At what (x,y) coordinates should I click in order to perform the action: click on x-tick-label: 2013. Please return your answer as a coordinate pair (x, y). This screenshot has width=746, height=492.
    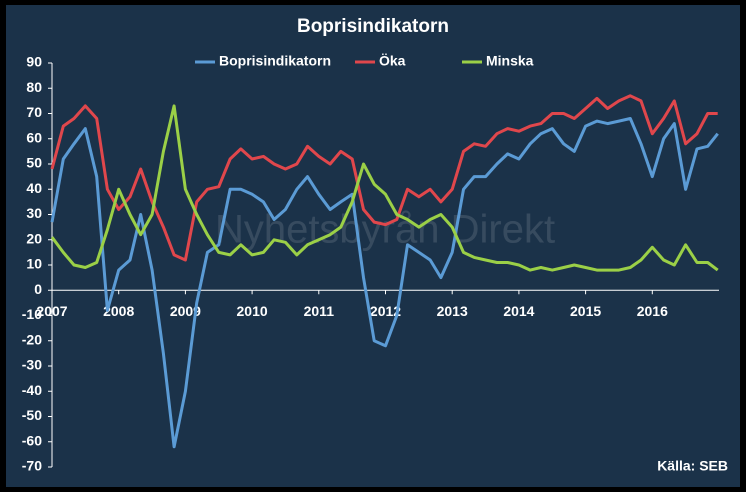
    Looking at the image, I should click on (452, 311).